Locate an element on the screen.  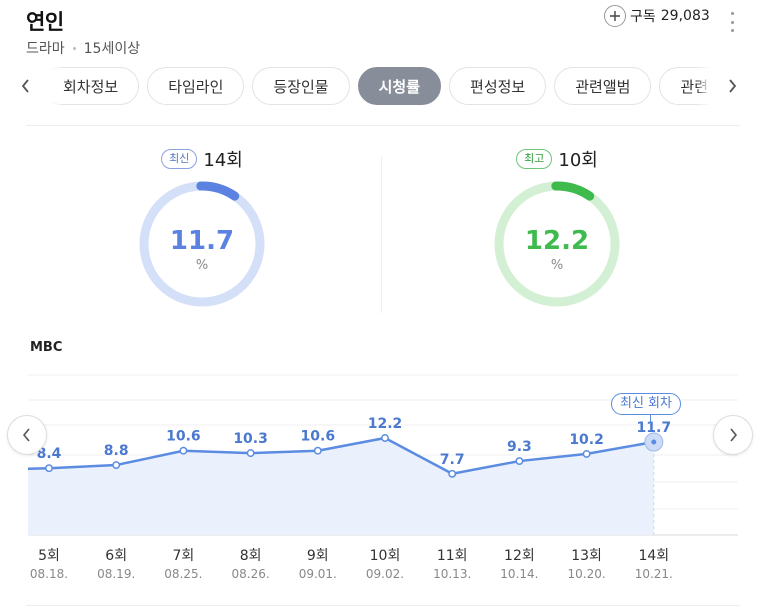
data-label: 10.2 is located at coordinates (586, 440).